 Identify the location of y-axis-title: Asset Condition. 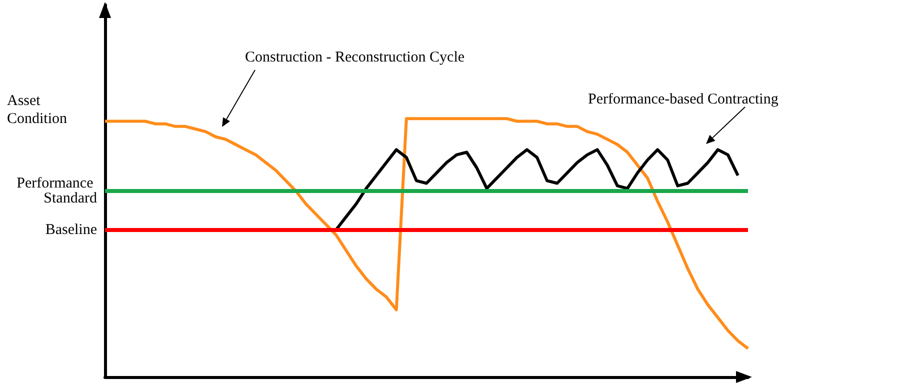
(37, 110).